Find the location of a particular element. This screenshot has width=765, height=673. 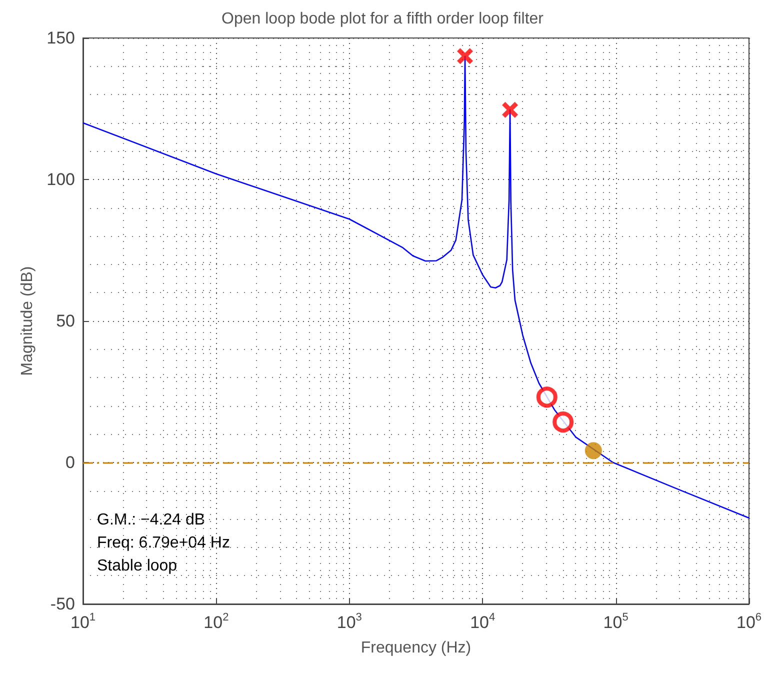

y-tick-label: 100 is located at coordinates (60, 179).